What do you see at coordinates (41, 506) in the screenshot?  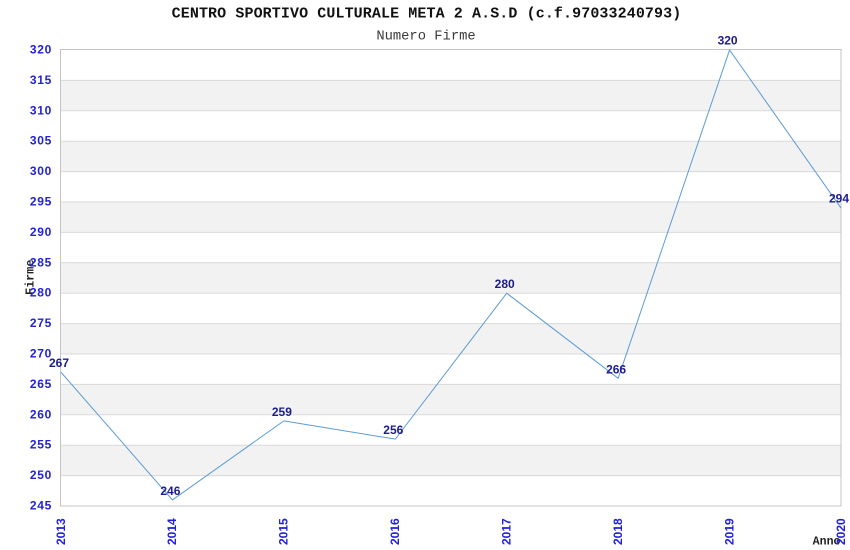 I see `svg-text: 245` at bounding box center [41, 506].